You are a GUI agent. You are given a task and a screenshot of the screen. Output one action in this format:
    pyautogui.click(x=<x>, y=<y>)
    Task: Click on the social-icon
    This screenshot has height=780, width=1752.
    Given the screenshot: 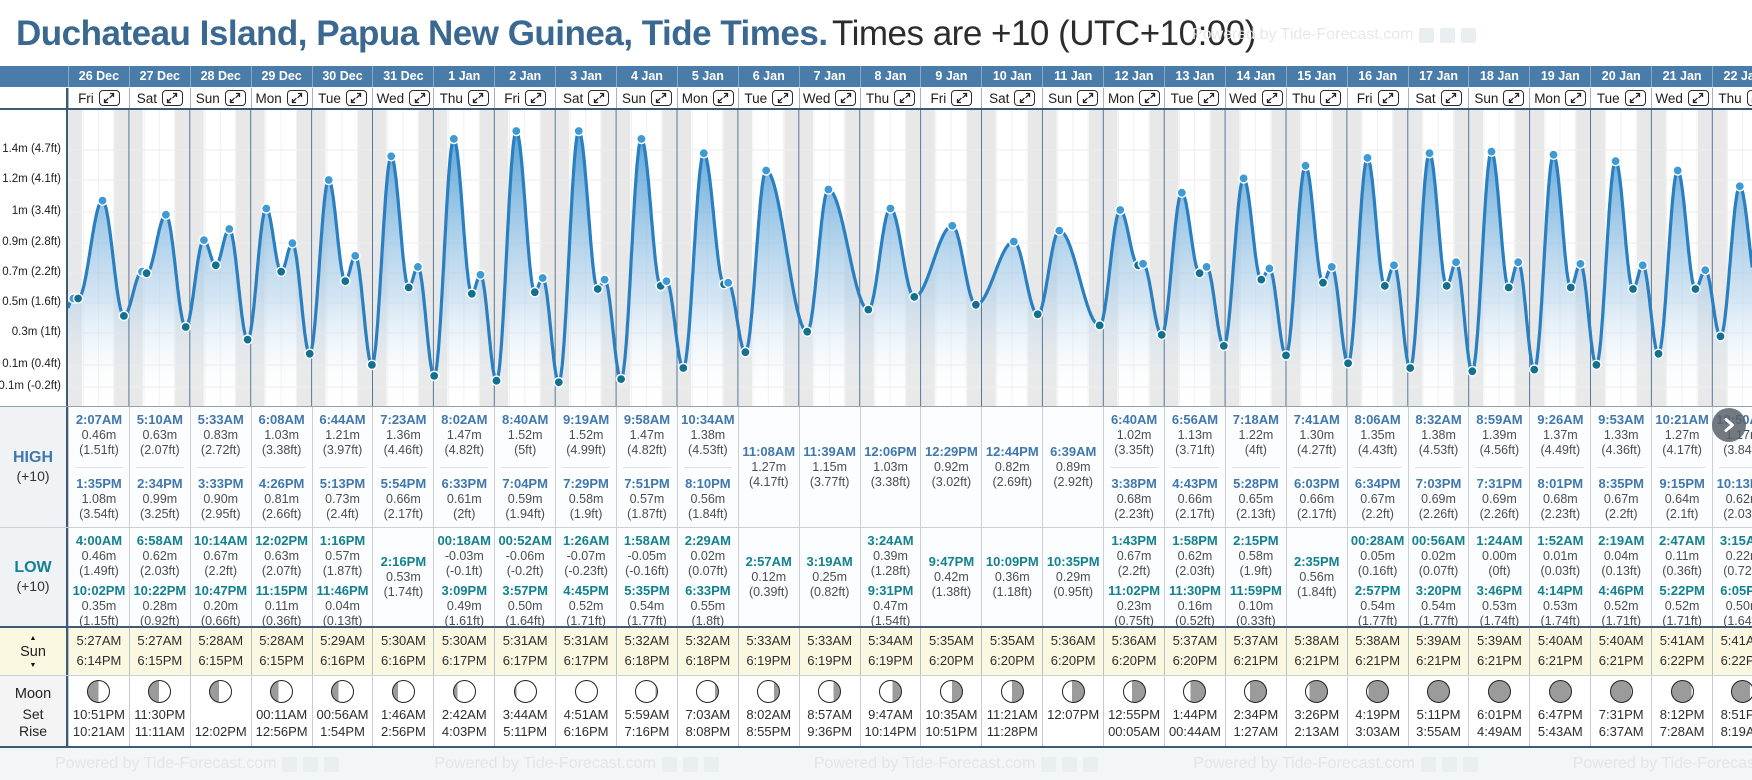 What is the action you would take?
    pyautogui.click(x=1091, y=764)
    